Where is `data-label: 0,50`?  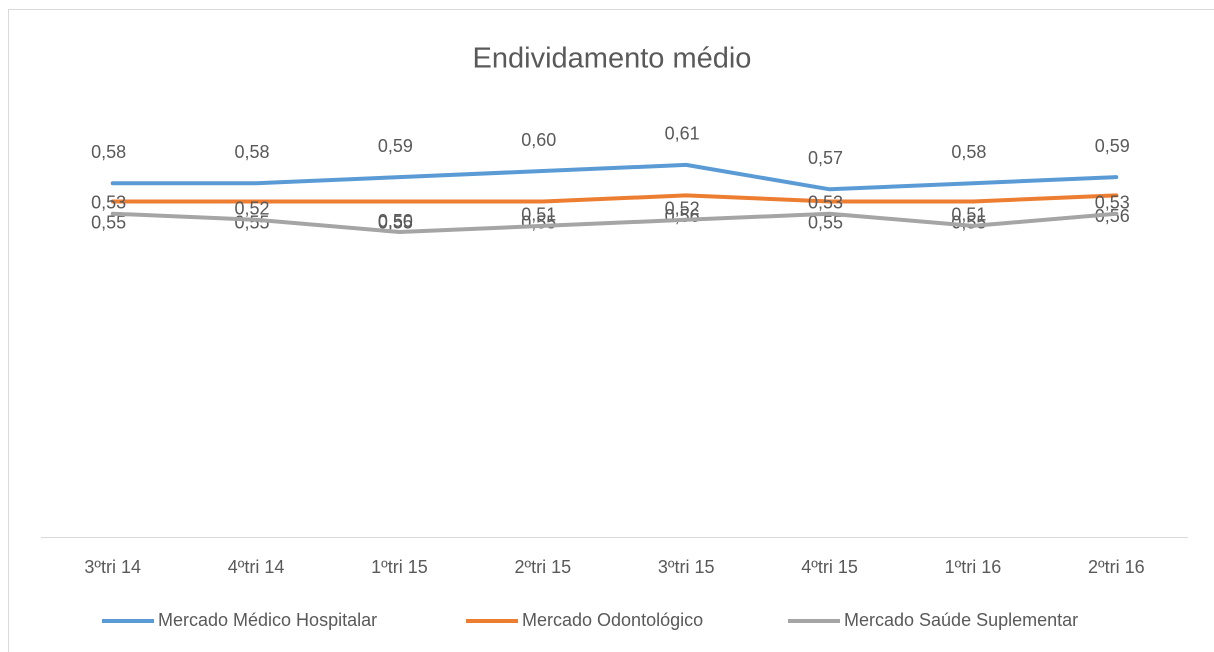
data-label: 0,50 is located at coordinates (395, 221).